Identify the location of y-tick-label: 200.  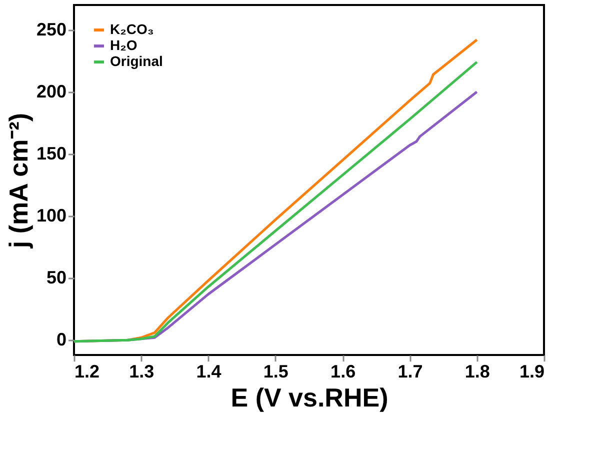
(51, 91).